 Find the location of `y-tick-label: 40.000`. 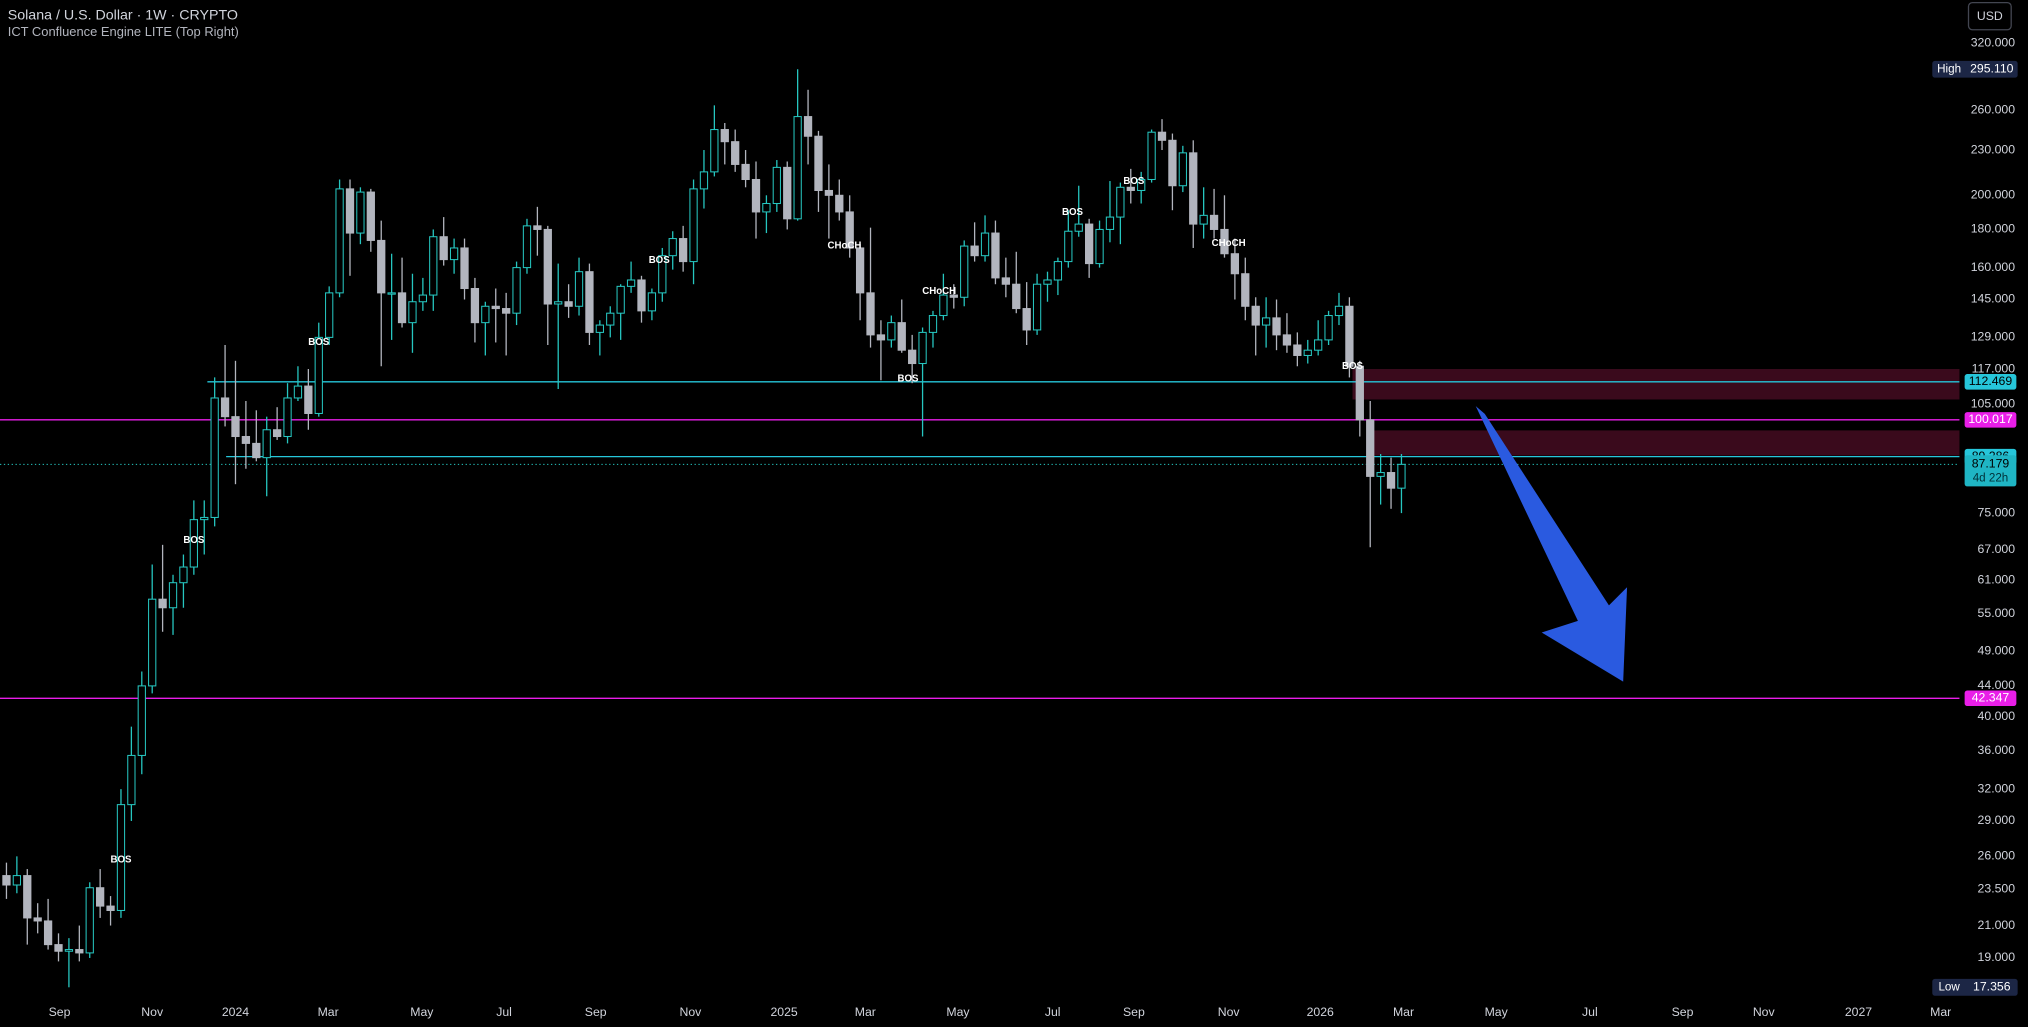

y-tick-label: 40.000 is located at coordinates (1997, 716).